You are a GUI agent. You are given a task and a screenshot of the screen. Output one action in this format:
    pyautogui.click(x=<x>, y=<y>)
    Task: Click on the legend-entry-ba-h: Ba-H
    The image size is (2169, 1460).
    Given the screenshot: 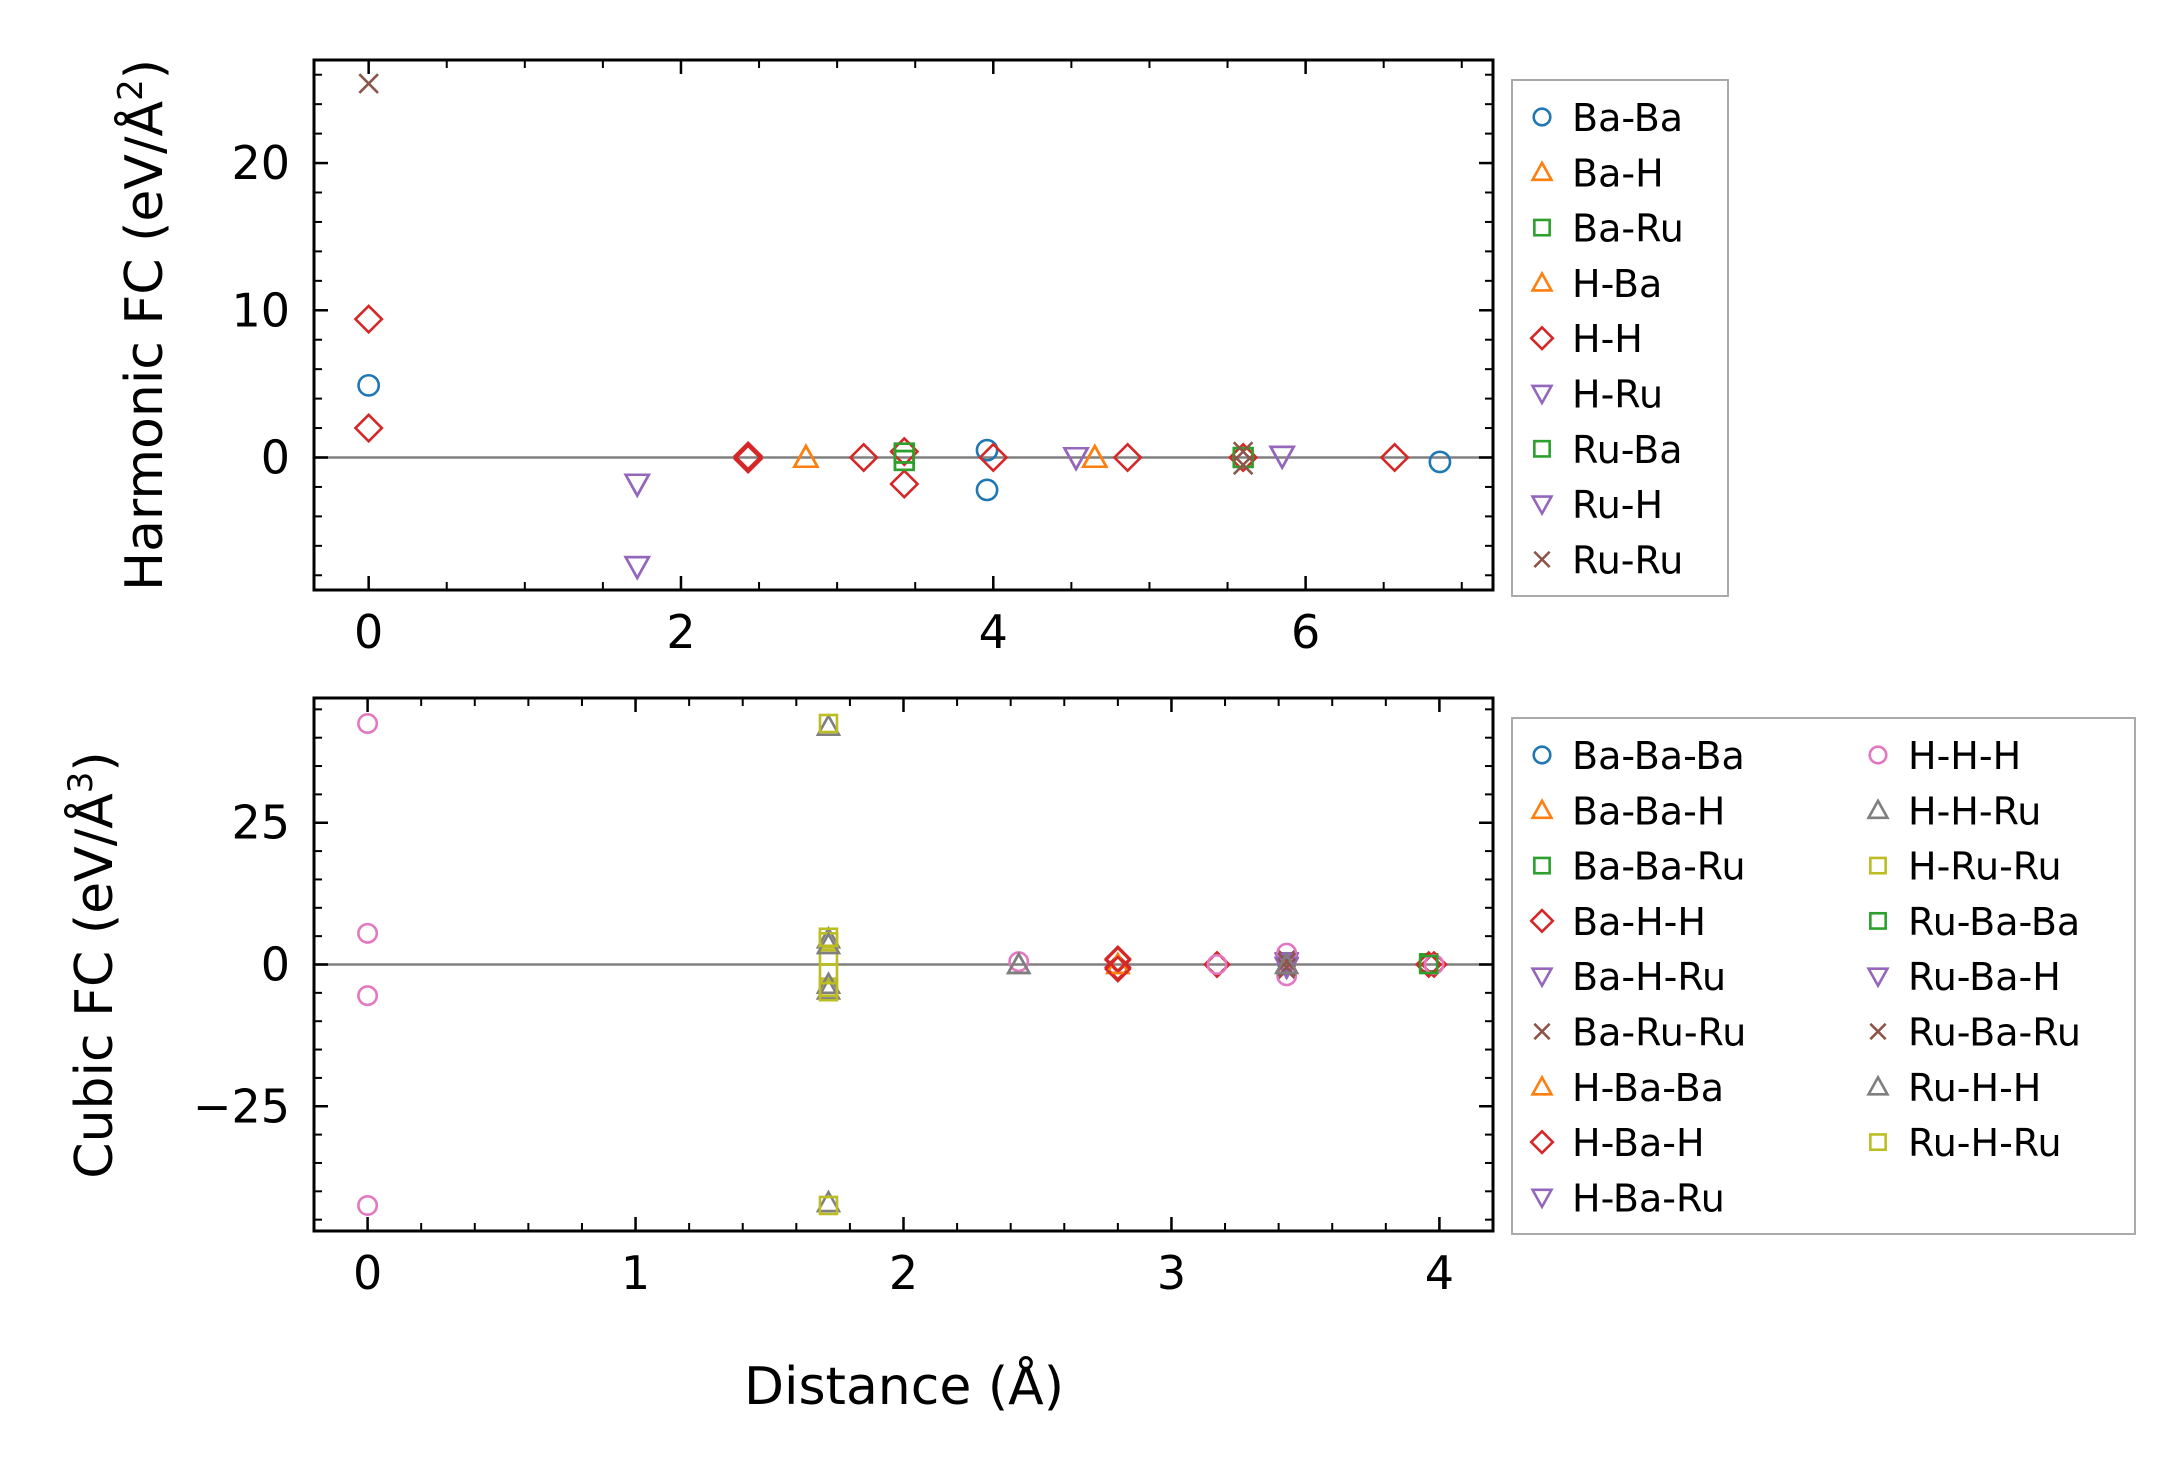 What is the action you would take?
    pyautogui.click(x=1597, y=173)
    